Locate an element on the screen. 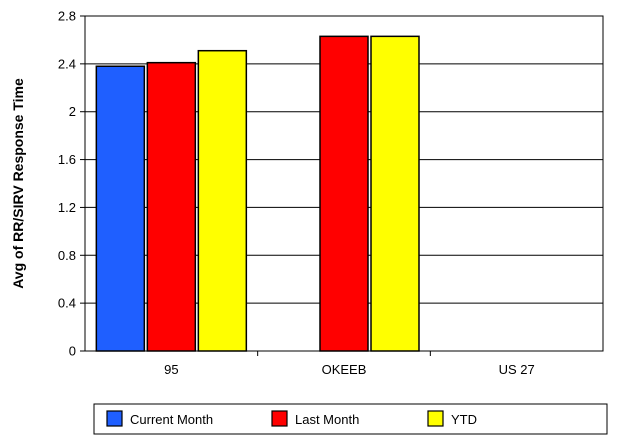  y-tick-label: 0.8 is located at coordinates (67, 255).